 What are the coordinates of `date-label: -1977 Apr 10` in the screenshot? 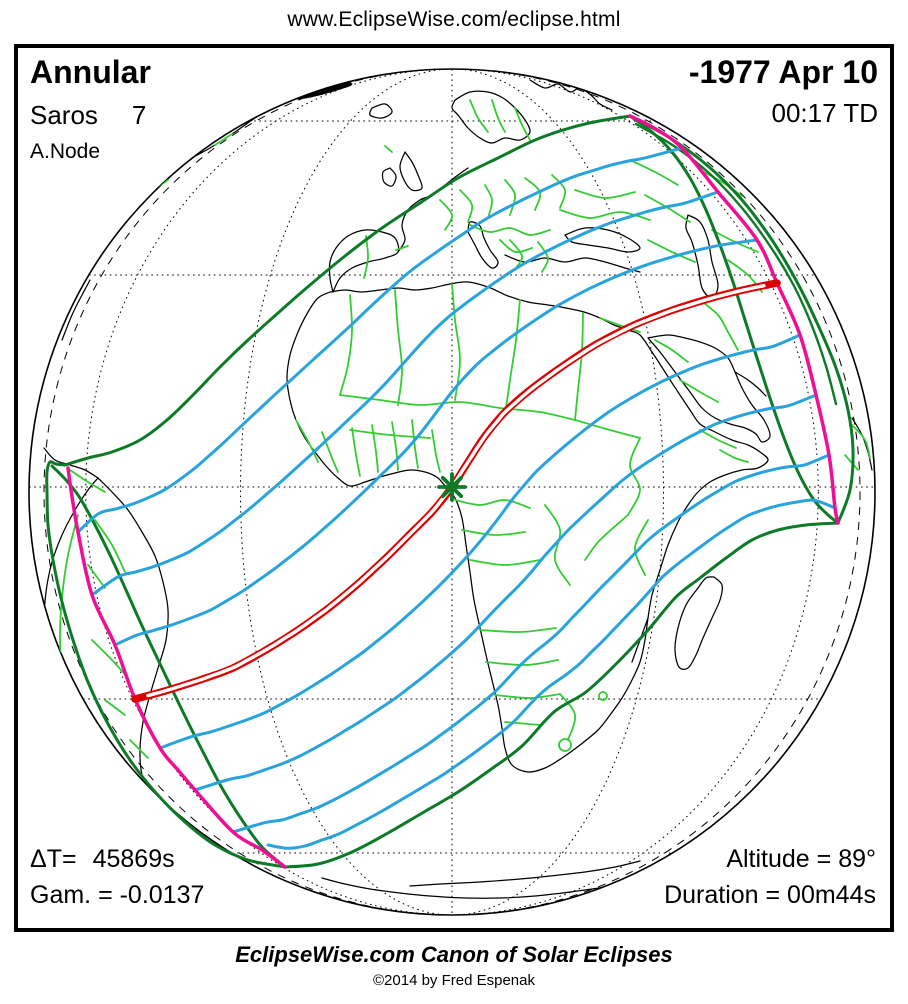 It's located at (783, 72).